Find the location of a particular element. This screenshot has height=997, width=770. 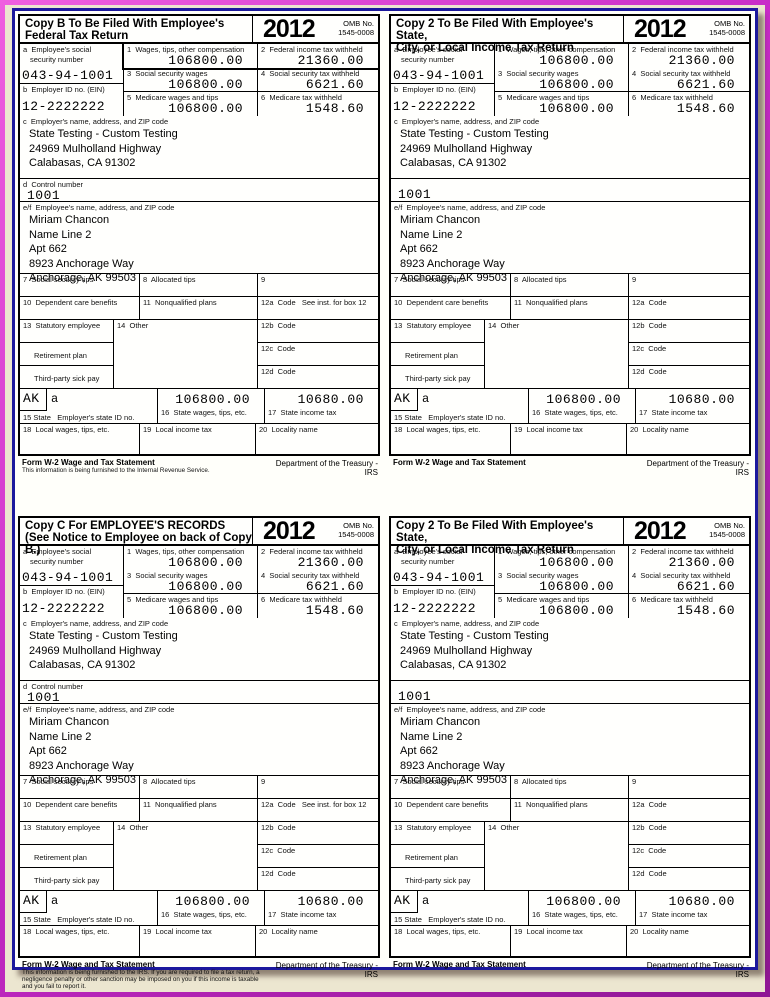

box-10: 10 Dependent care benefits is located at coordinates (80, 810).